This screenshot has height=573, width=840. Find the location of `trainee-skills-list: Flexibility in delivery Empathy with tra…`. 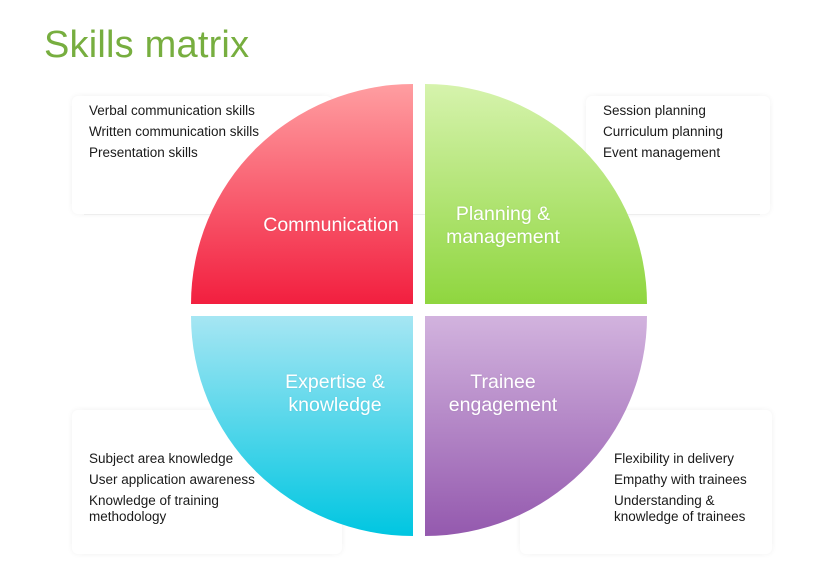

trainee-skills-list: Flexibility in delivery Empathy with tra… is located at coordinates (684, 490).